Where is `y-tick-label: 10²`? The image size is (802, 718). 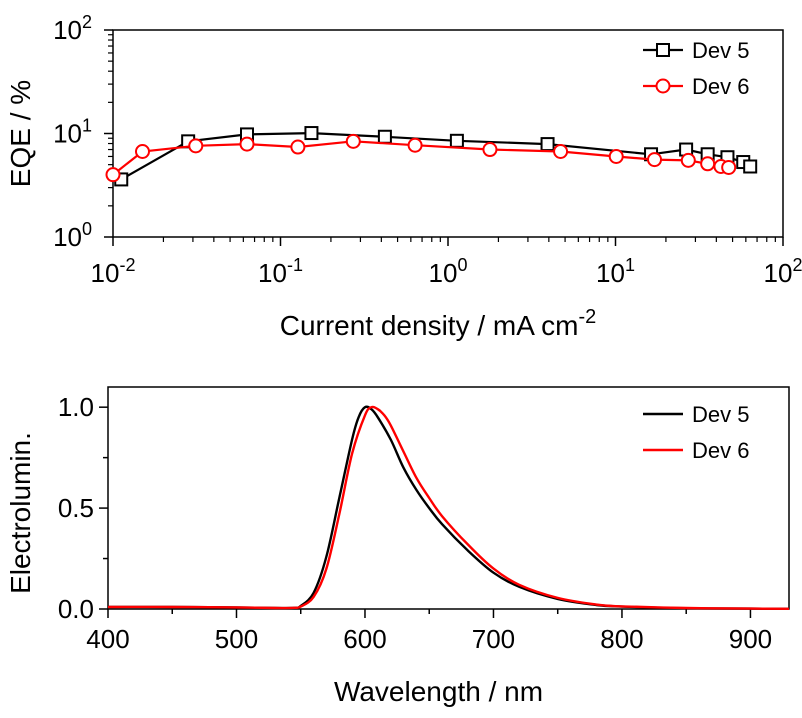 y-tick-label: 10² is located at coordinates (72, 28).